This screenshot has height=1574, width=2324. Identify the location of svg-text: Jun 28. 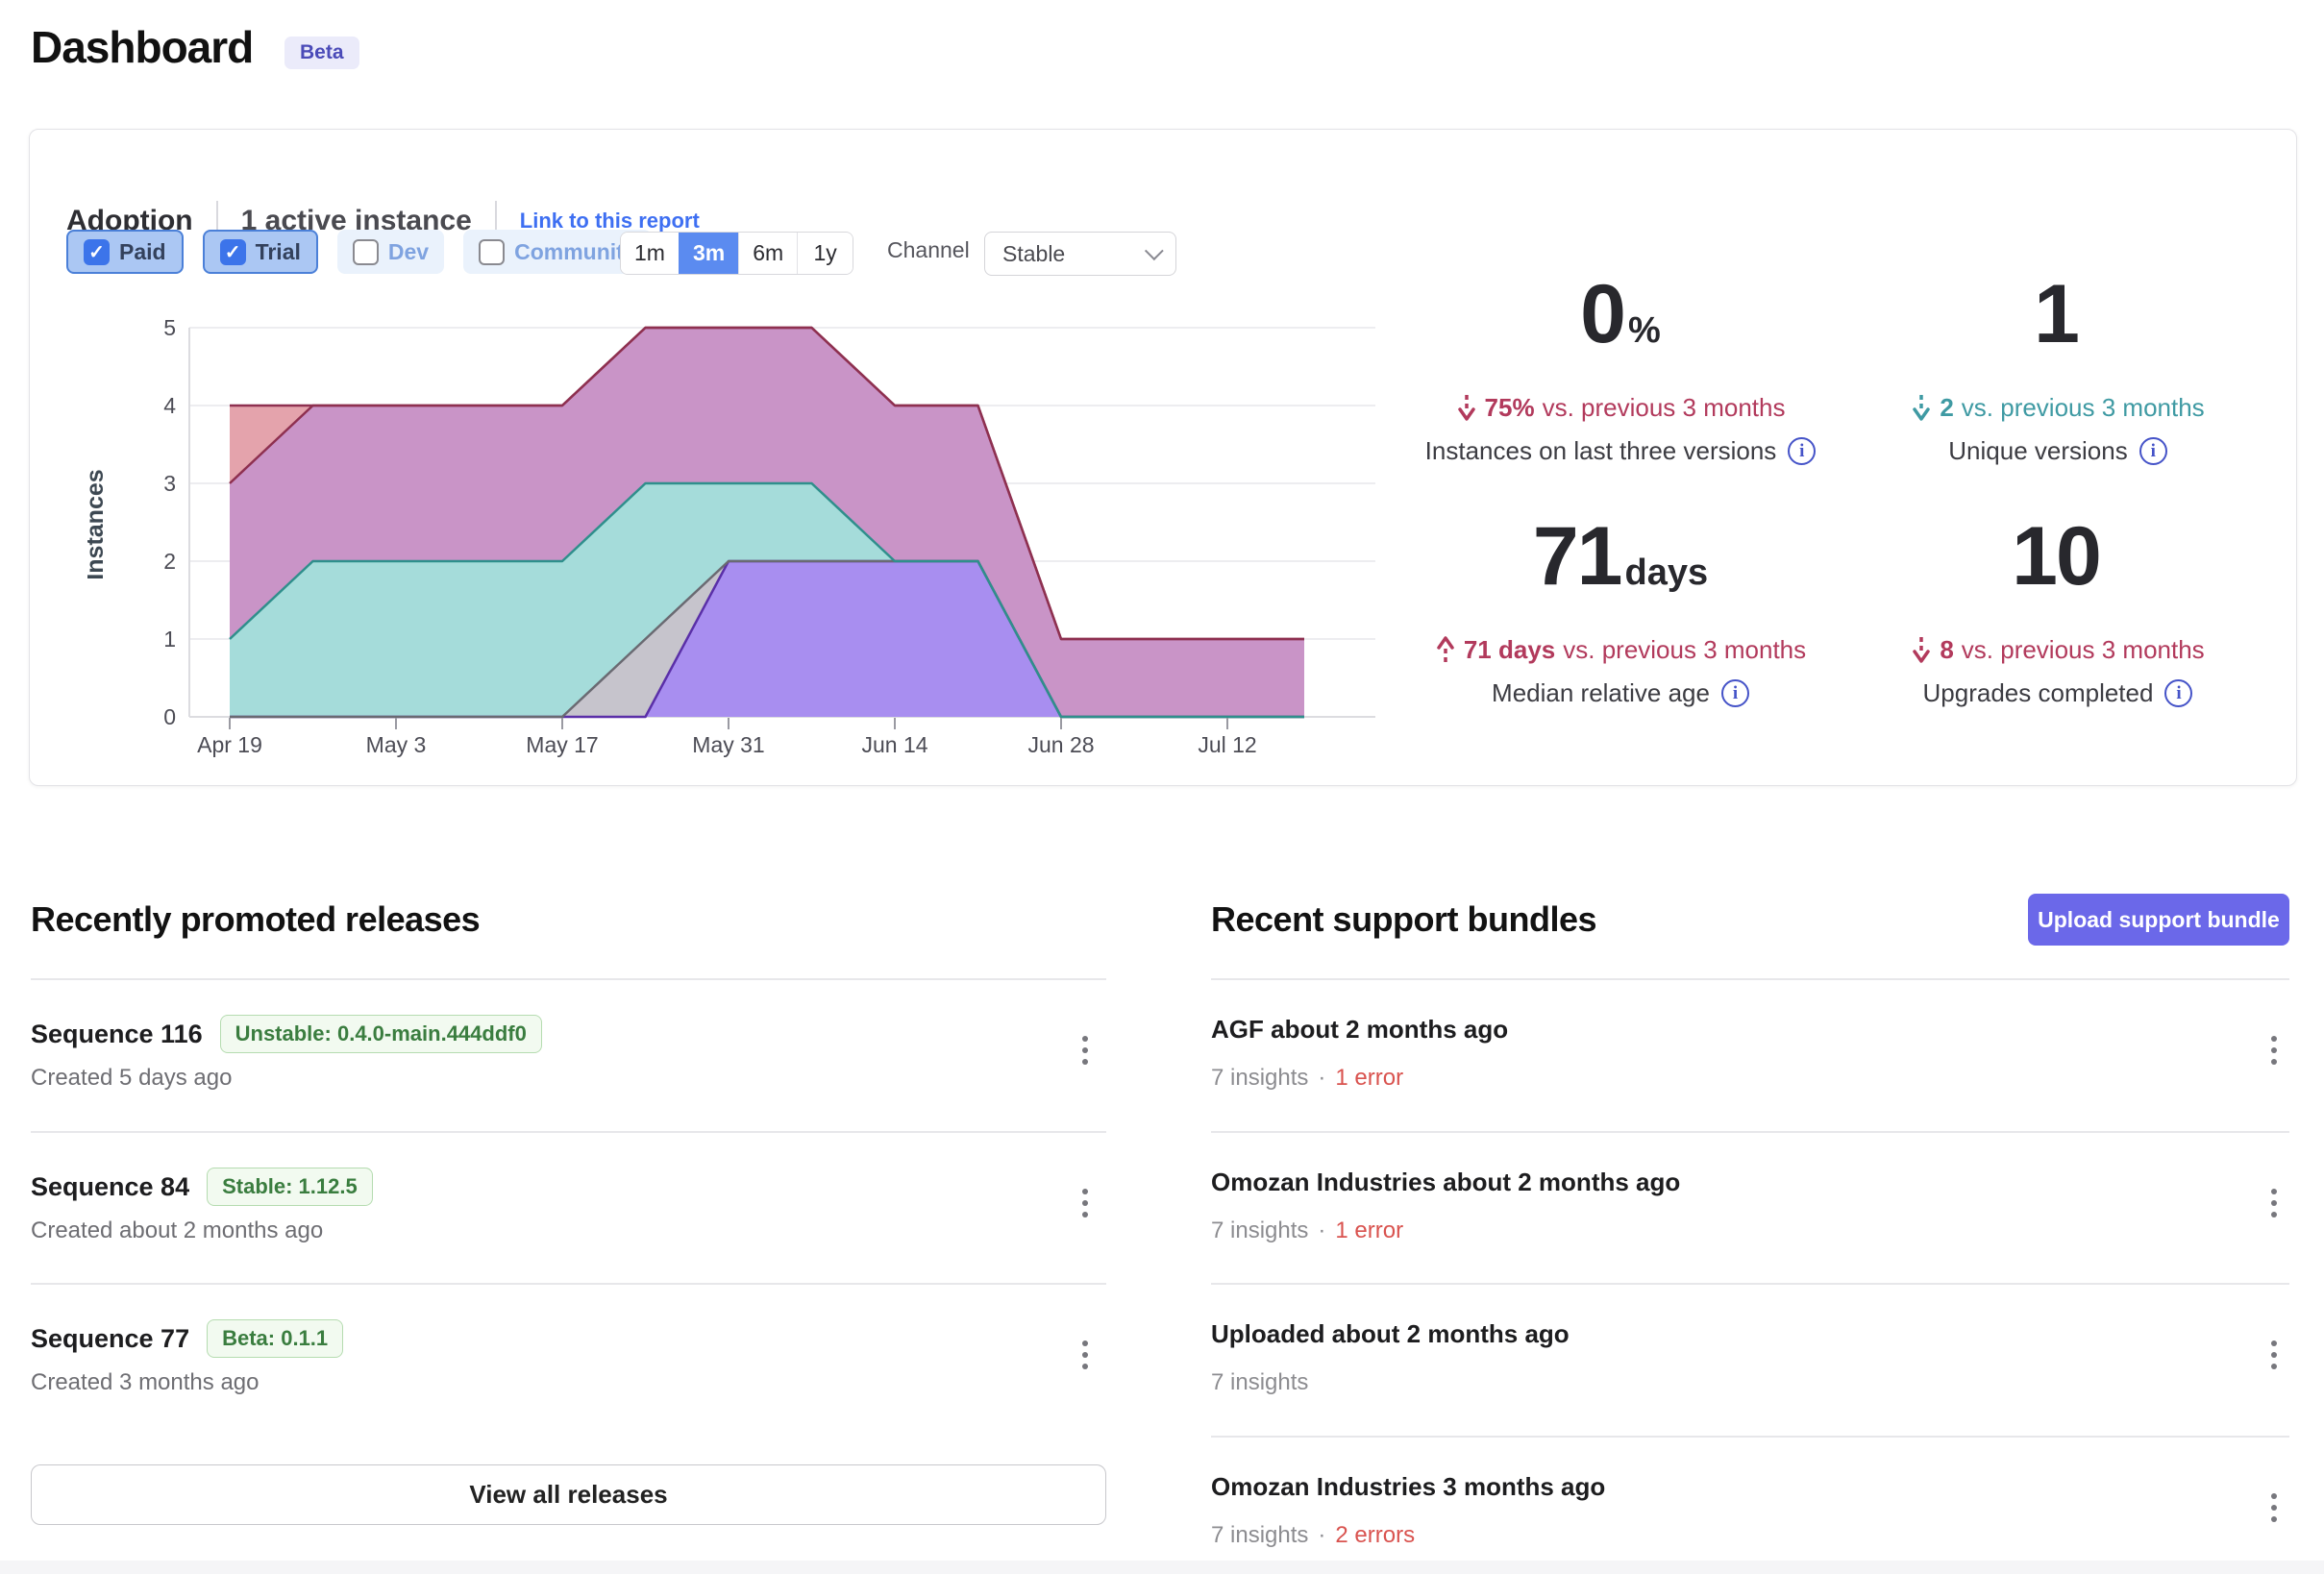
(1060, 744).